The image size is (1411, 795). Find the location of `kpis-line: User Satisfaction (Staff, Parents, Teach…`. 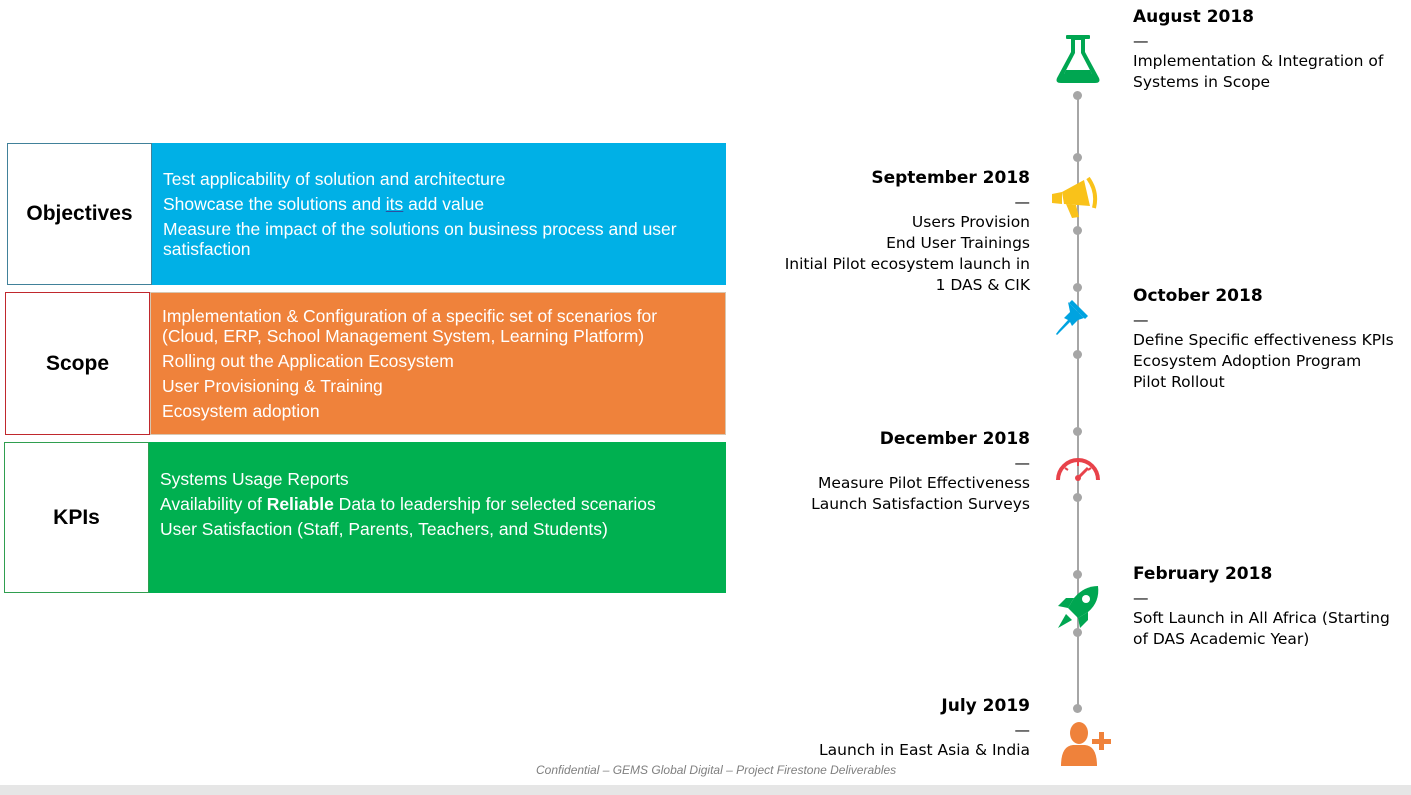

kpis-line: User Satisfaction (Staff, Parents, Teach… is located at coordinates (384, 528).